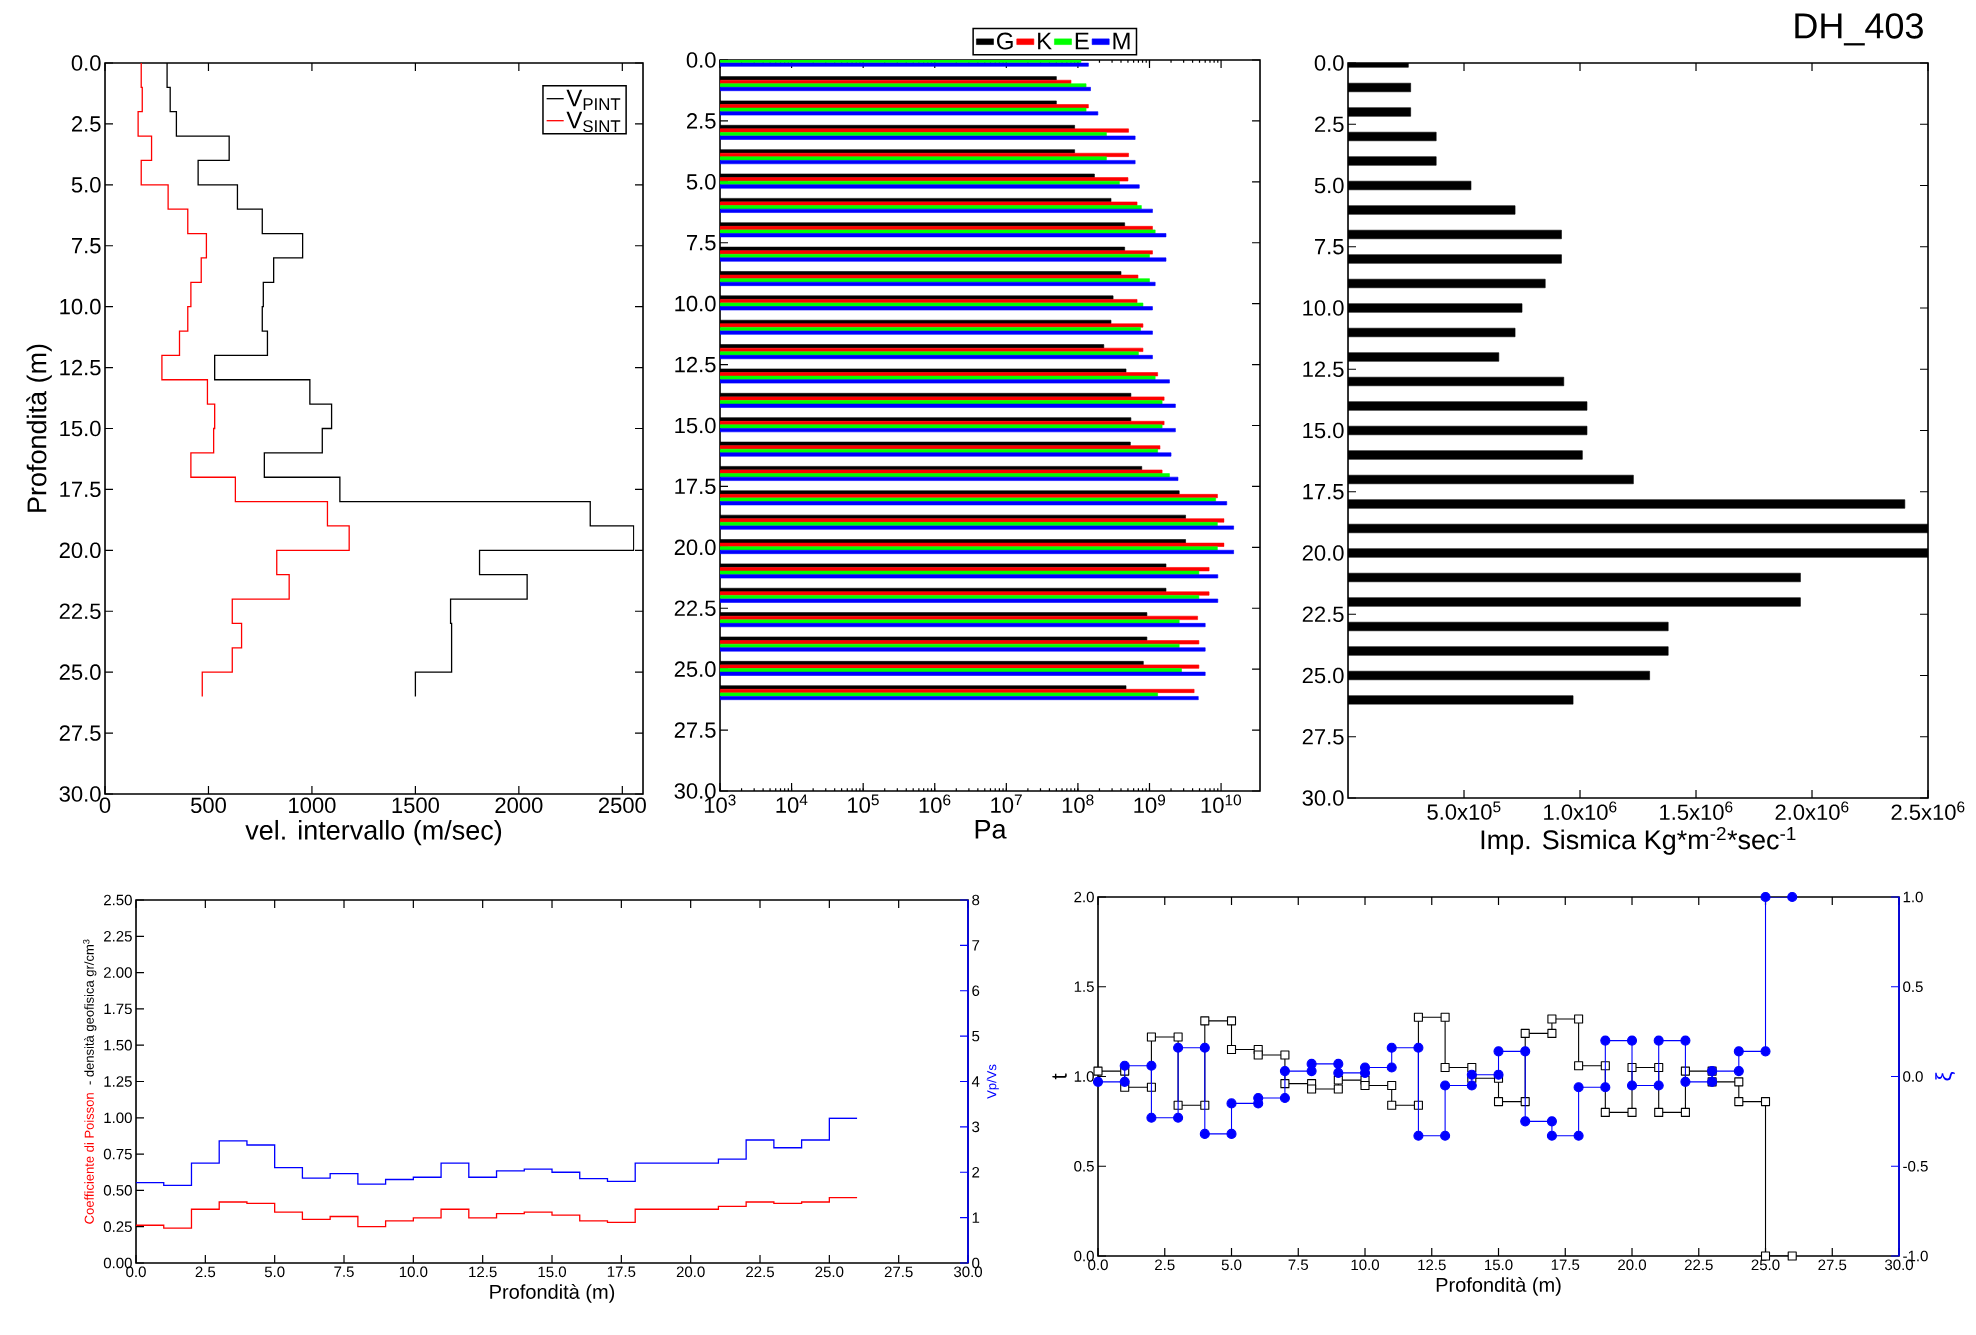 The image size is (1976, 1335). Describe the element at coordinates (1638, 840) in the screenshot. I see `x-axis-title: Imp. Sismica Kg*m$^{-2}$*sec$^{-1}$` at that location.